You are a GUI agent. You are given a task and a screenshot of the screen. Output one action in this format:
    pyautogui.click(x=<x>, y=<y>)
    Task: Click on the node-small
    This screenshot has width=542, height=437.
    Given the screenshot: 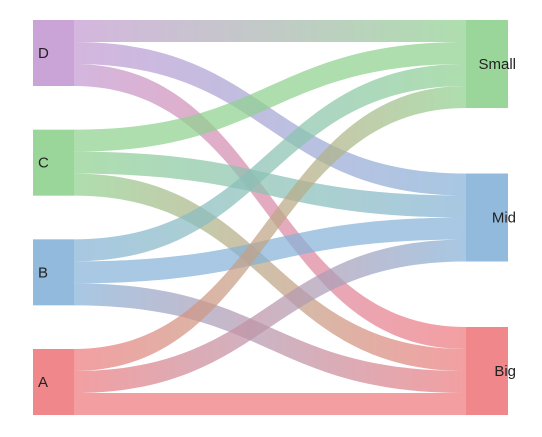 What is the action you would take?
    pyautogui.click(x=487, y=64)
    